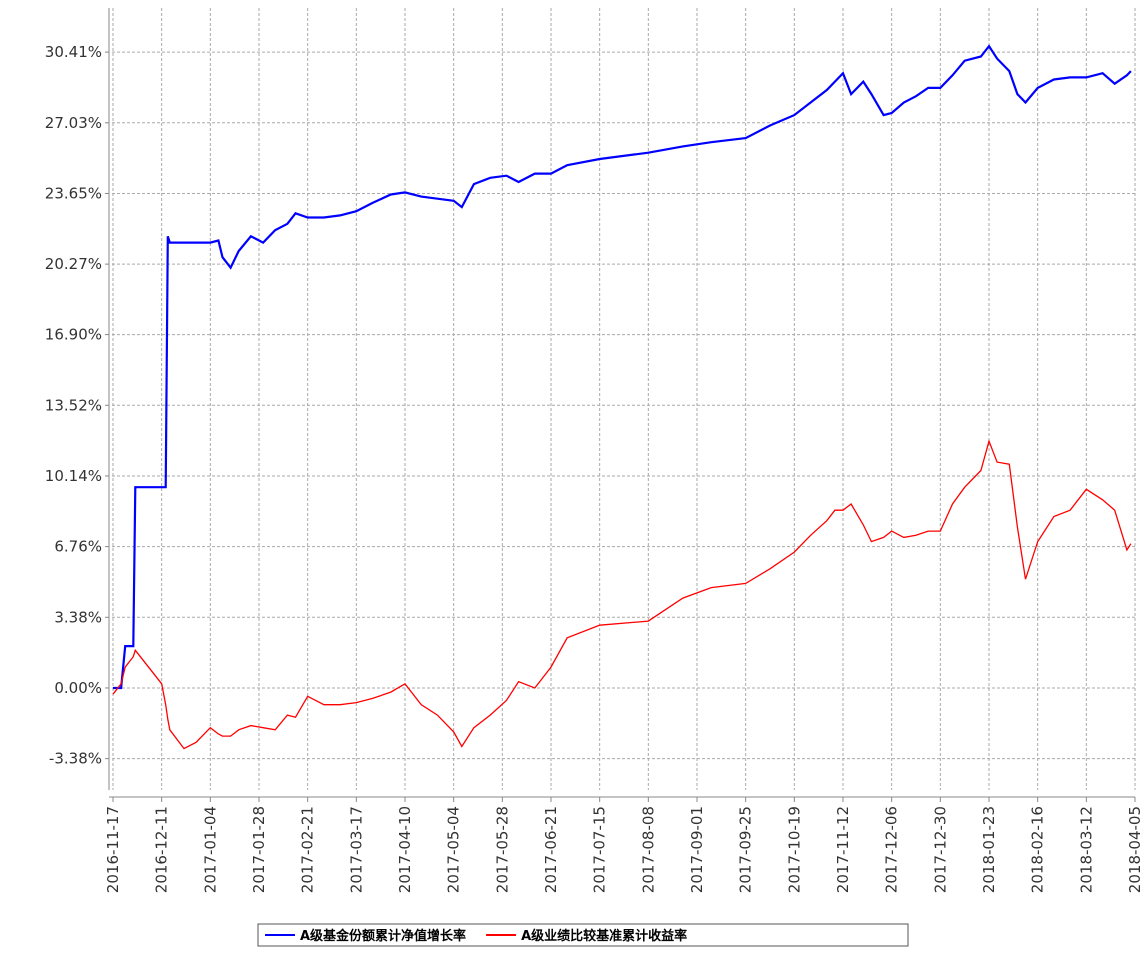 This screenshot has height=973, width=1144. Describe the element at coordinates (78, 547) in the screenshot. I see `y-tick-label: 6.76%` at that location.